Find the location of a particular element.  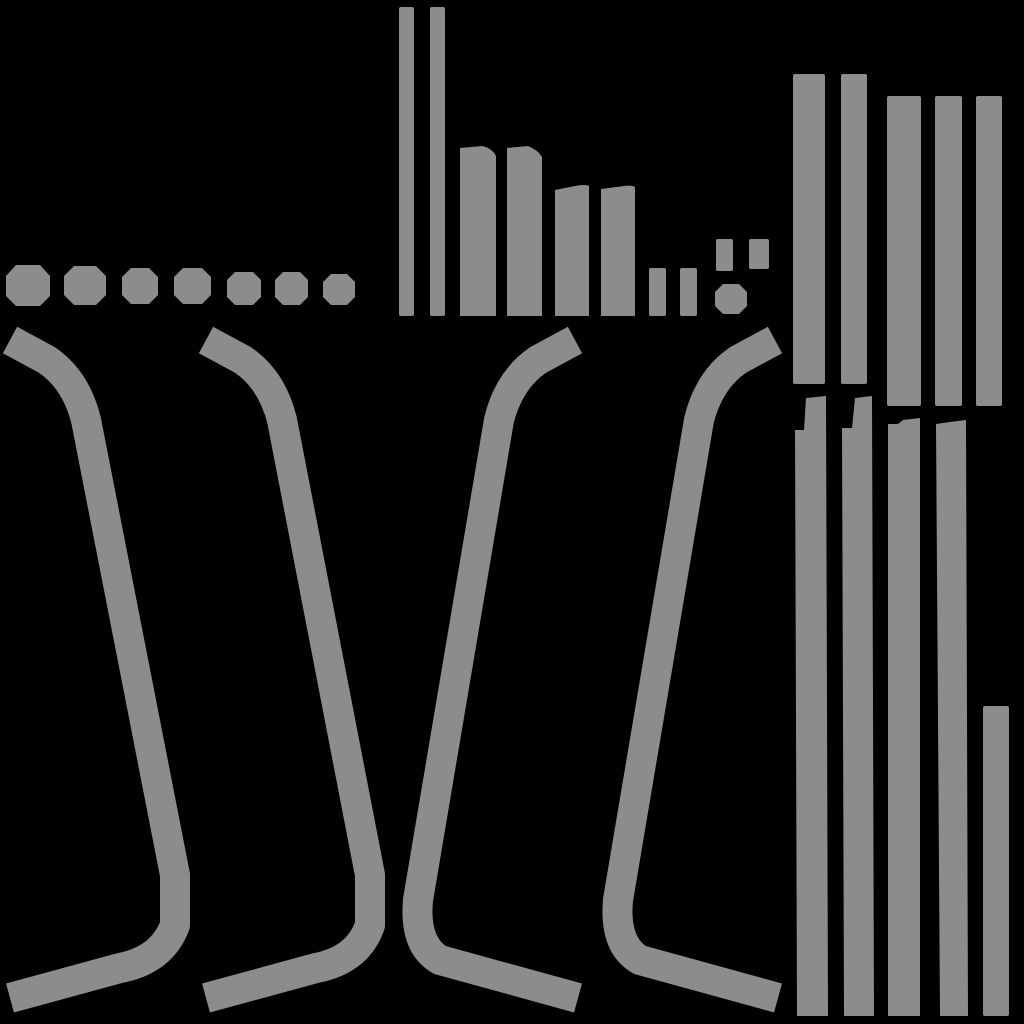

small-squares-group is located at coordinates (742, 276).